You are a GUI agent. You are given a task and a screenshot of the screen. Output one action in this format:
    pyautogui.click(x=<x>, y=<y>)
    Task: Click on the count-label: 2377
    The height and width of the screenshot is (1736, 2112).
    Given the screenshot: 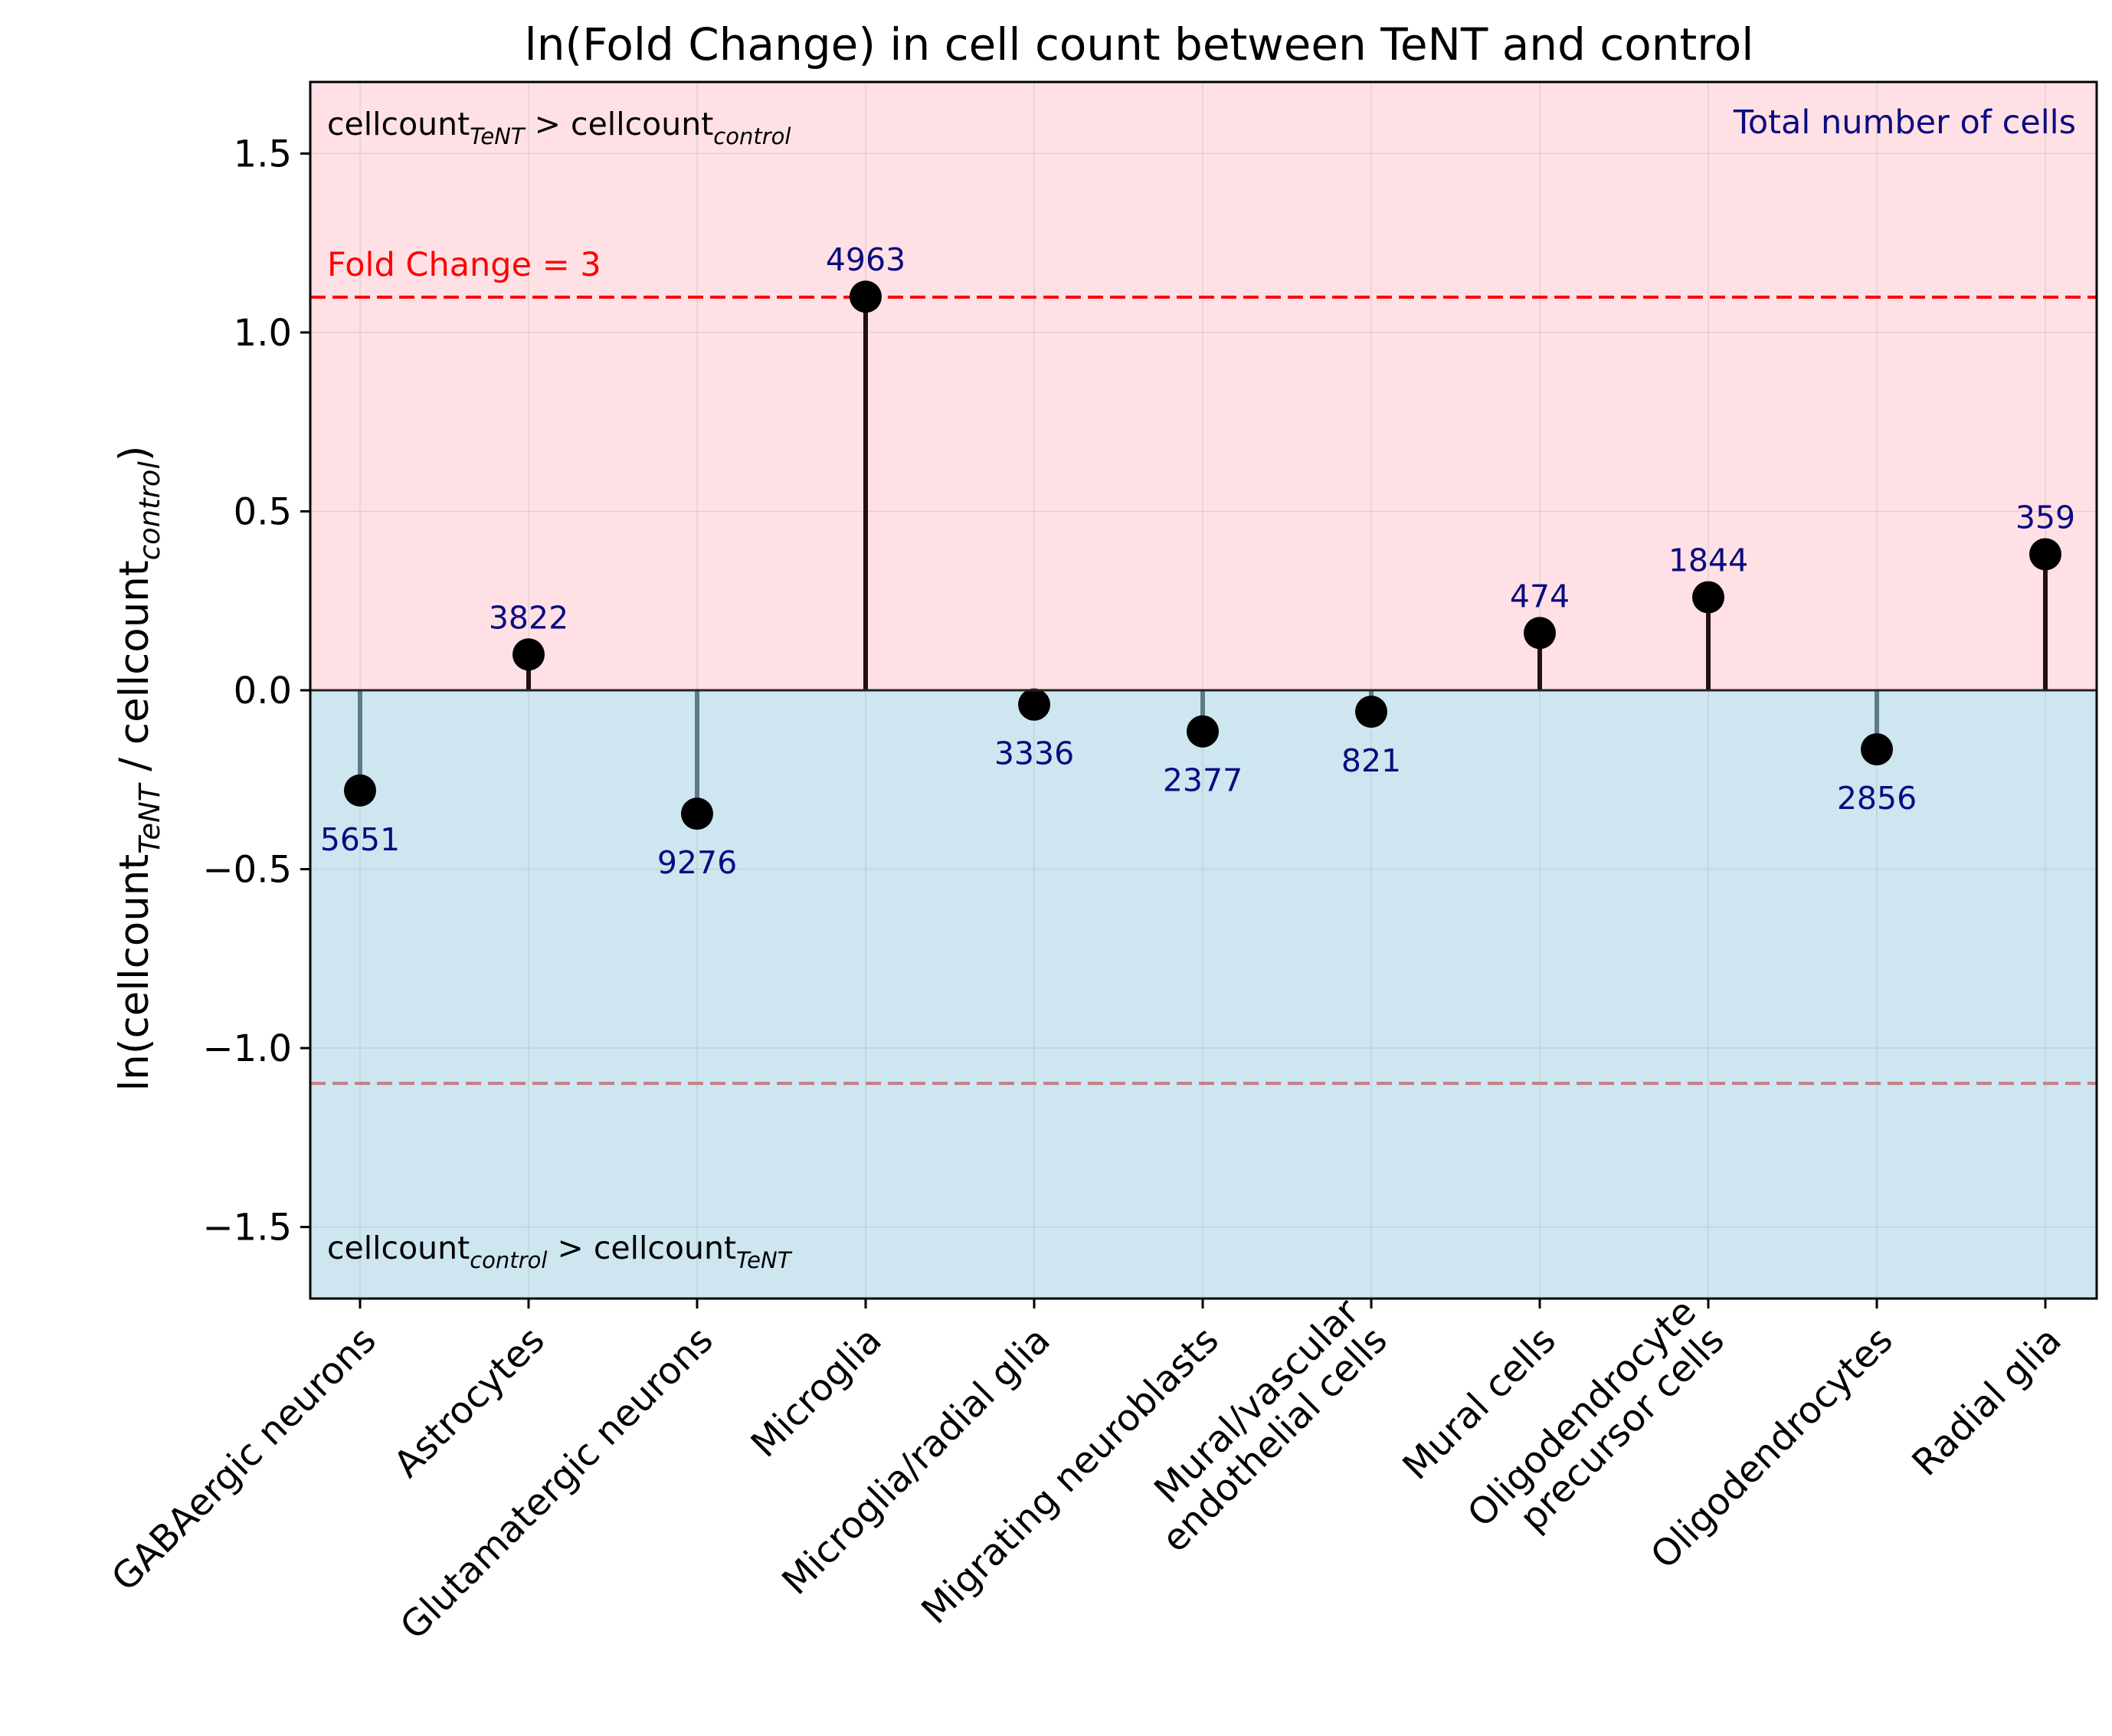 What is the action you would take?
    pyautogui.click(x=1203, y=780)
    